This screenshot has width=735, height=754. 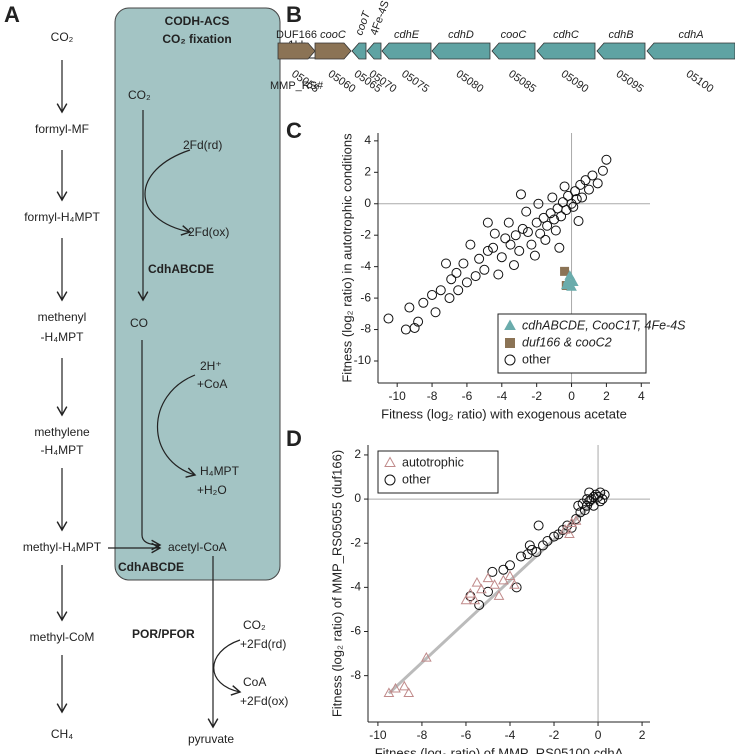 What do you see at coordinates (62, 432) in the screenshot?
I see `pathway-step: methylene` at bounding box center [62, 432].